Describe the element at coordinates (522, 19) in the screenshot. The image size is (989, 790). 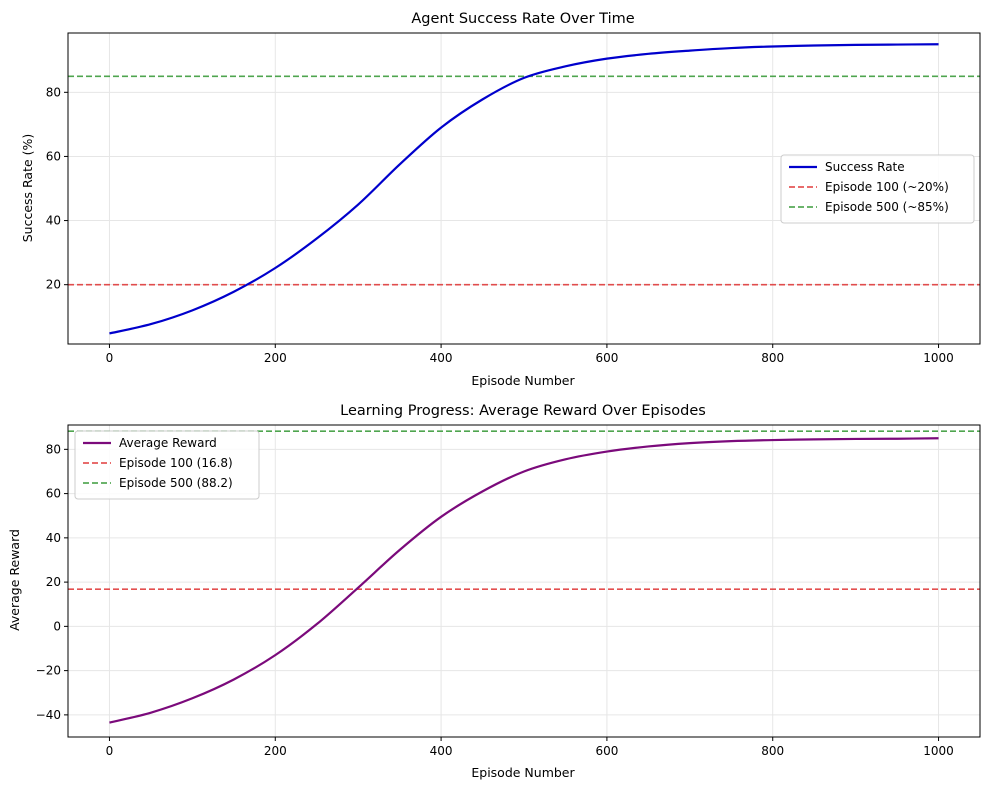
I see `chart-title: Agent Success Rate Over Time` at that location.